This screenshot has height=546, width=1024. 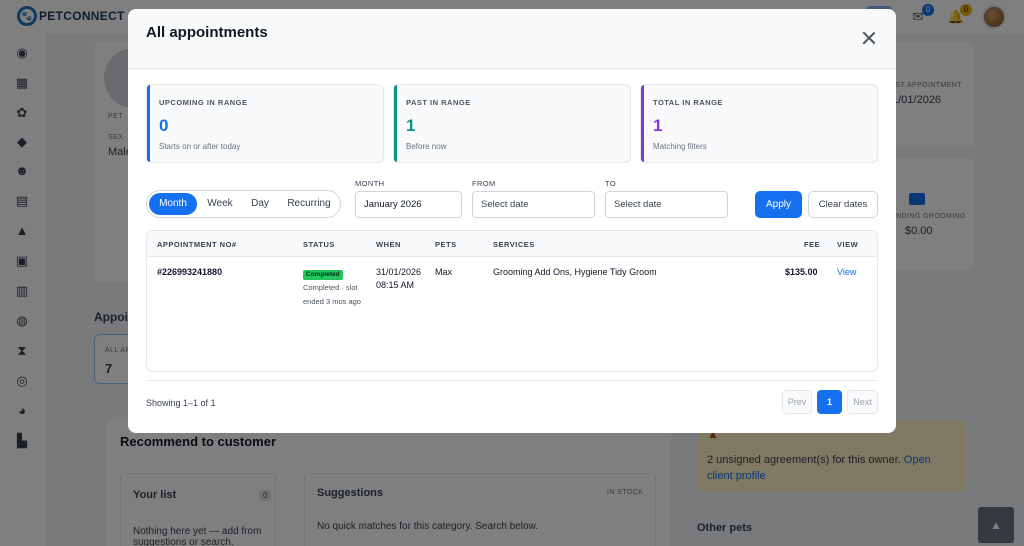 I want to click on stat-total: TOTAL IN RANGE 1 Matching filters, so click(x=759, y=123).